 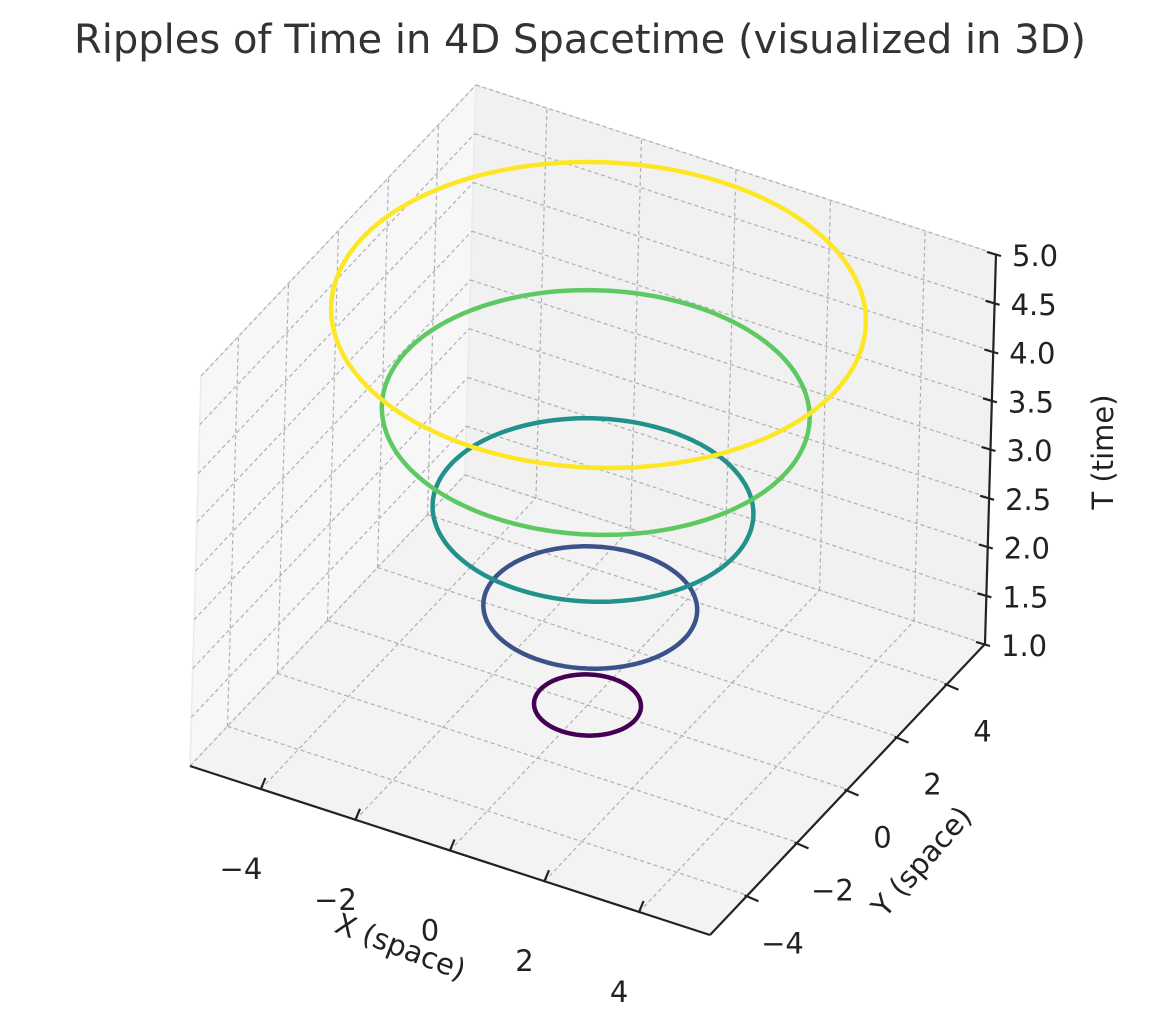 What do you see at coordinates (832, 890) in the screenshot?
I see `y-tick-label: −2` at bounding box center [832, 890].